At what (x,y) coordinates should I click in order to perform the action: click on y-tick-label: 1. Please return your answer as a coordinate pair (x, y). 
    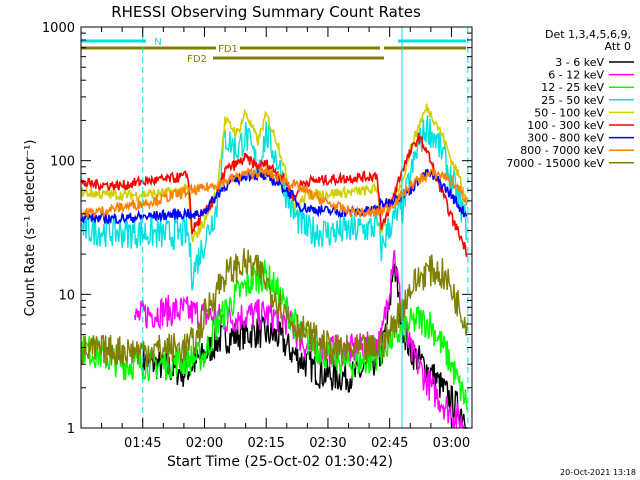
    Looking at the image, I should click on (71, 429).